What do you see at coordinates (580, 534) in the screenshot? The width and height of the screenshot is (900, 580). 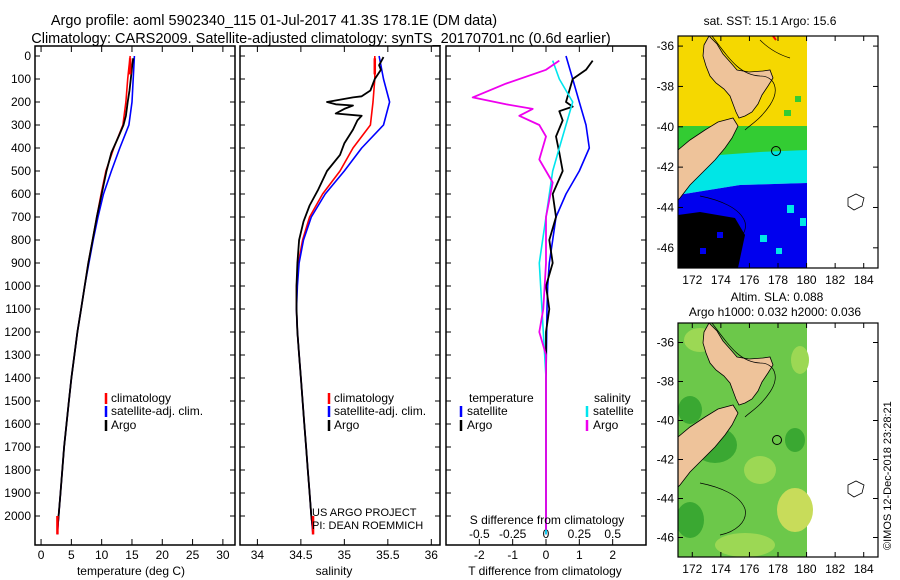 I see `s-diff-tick-label: 0.25` at bounding box center [580, 534].